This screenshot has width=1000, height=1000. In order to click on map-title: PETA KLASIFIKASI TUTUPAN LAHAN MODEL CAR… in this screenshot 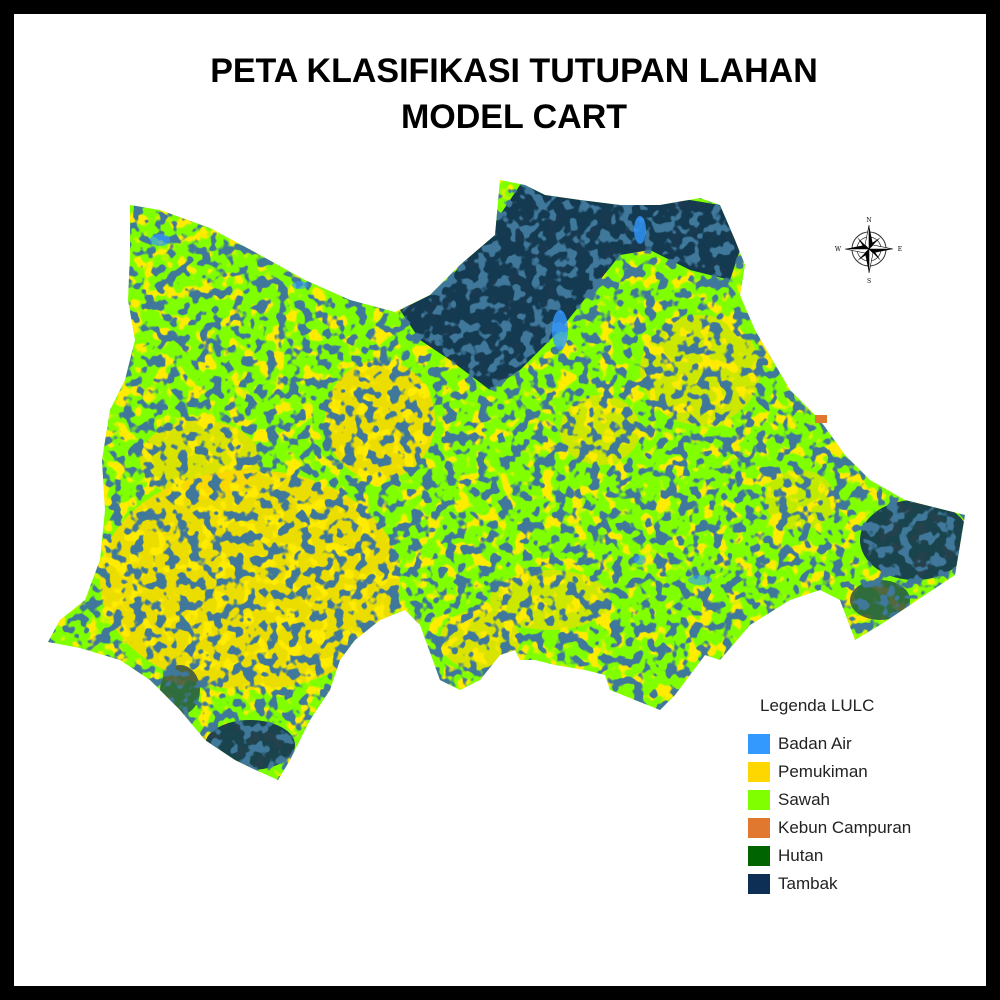, I will do `click(507, 94)`.